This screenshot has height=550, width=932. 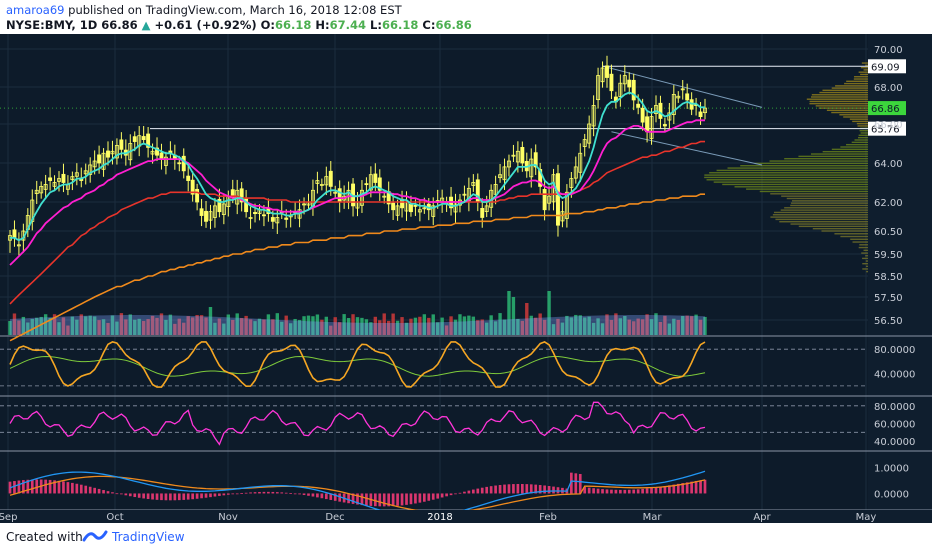 What do you see at coordinates (357, 494) in the screenshot?
I see `macd-signal-line` at bounding box center [357, 494].